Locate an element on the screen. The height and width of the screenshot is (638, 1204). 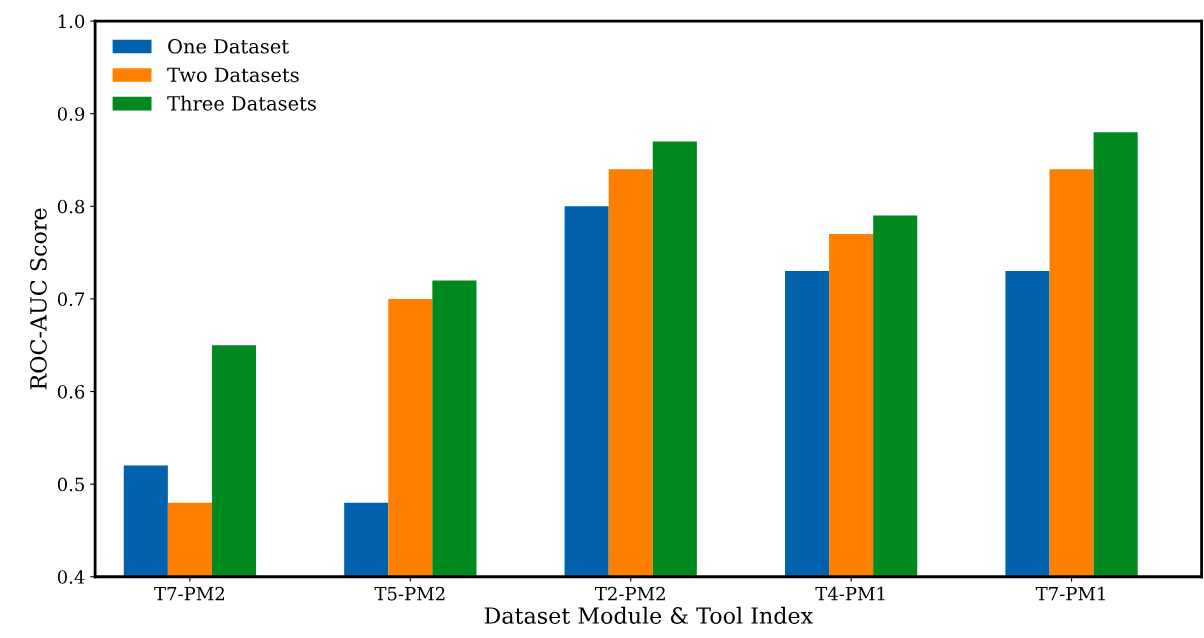
legend-label: Three Datasets is located at coordinates (241, 103).